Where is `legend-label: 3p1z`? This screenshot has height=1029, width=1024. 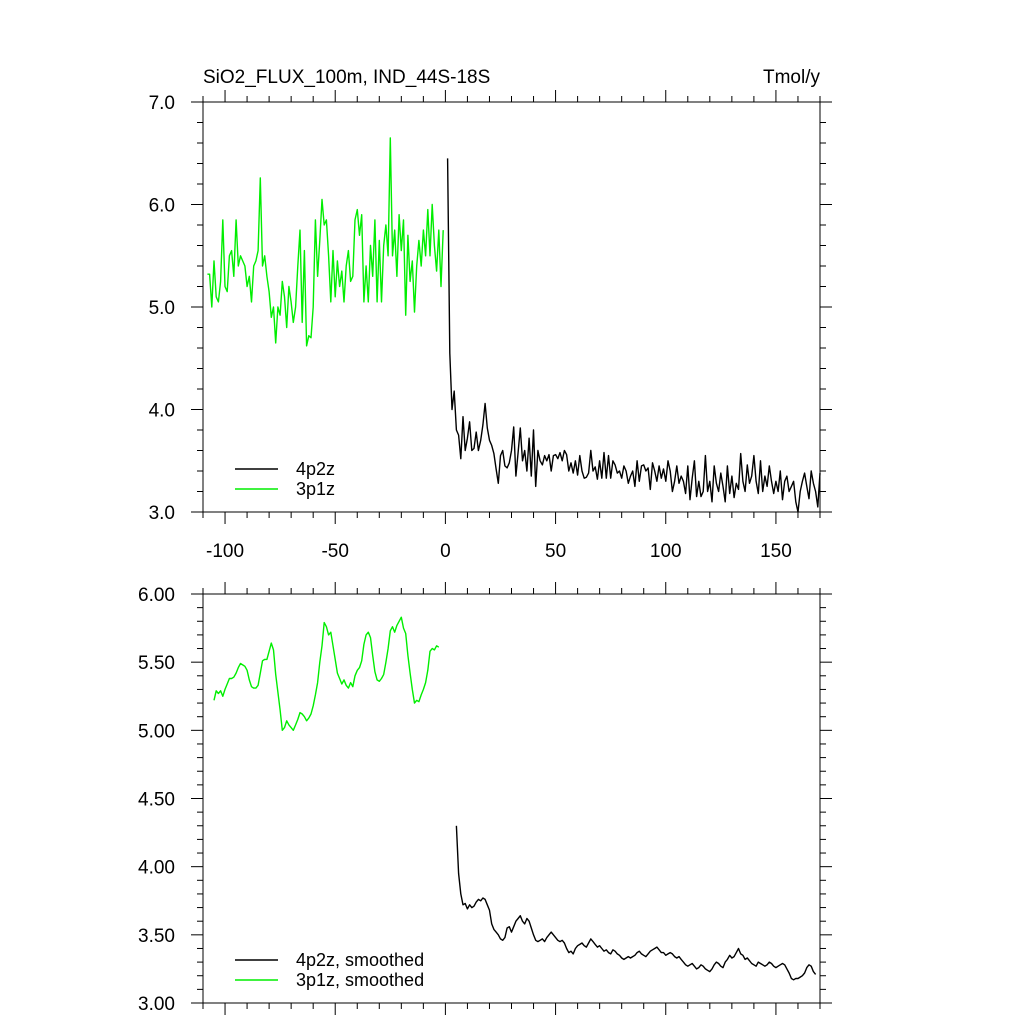
legend-label: 3p1z is located at coordinates (315, 489).